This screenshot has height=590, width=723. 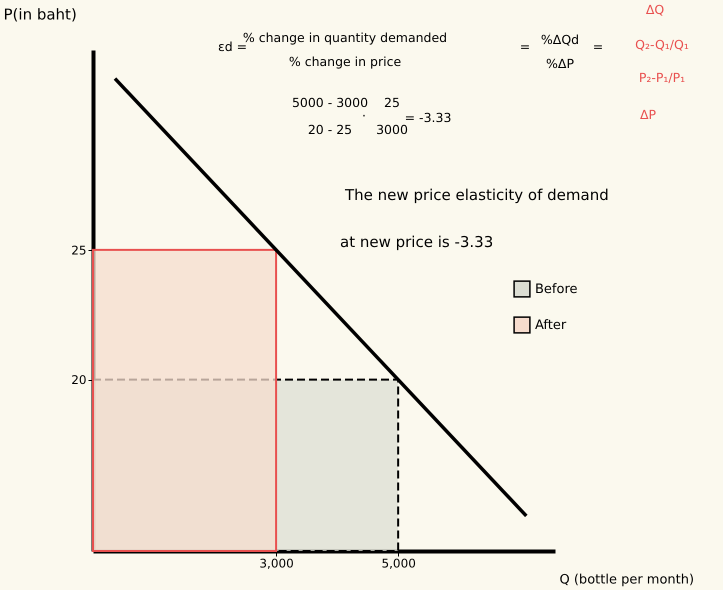 I want to click on annotation: The new price elasticity of demand, so click(x=476, y=195).